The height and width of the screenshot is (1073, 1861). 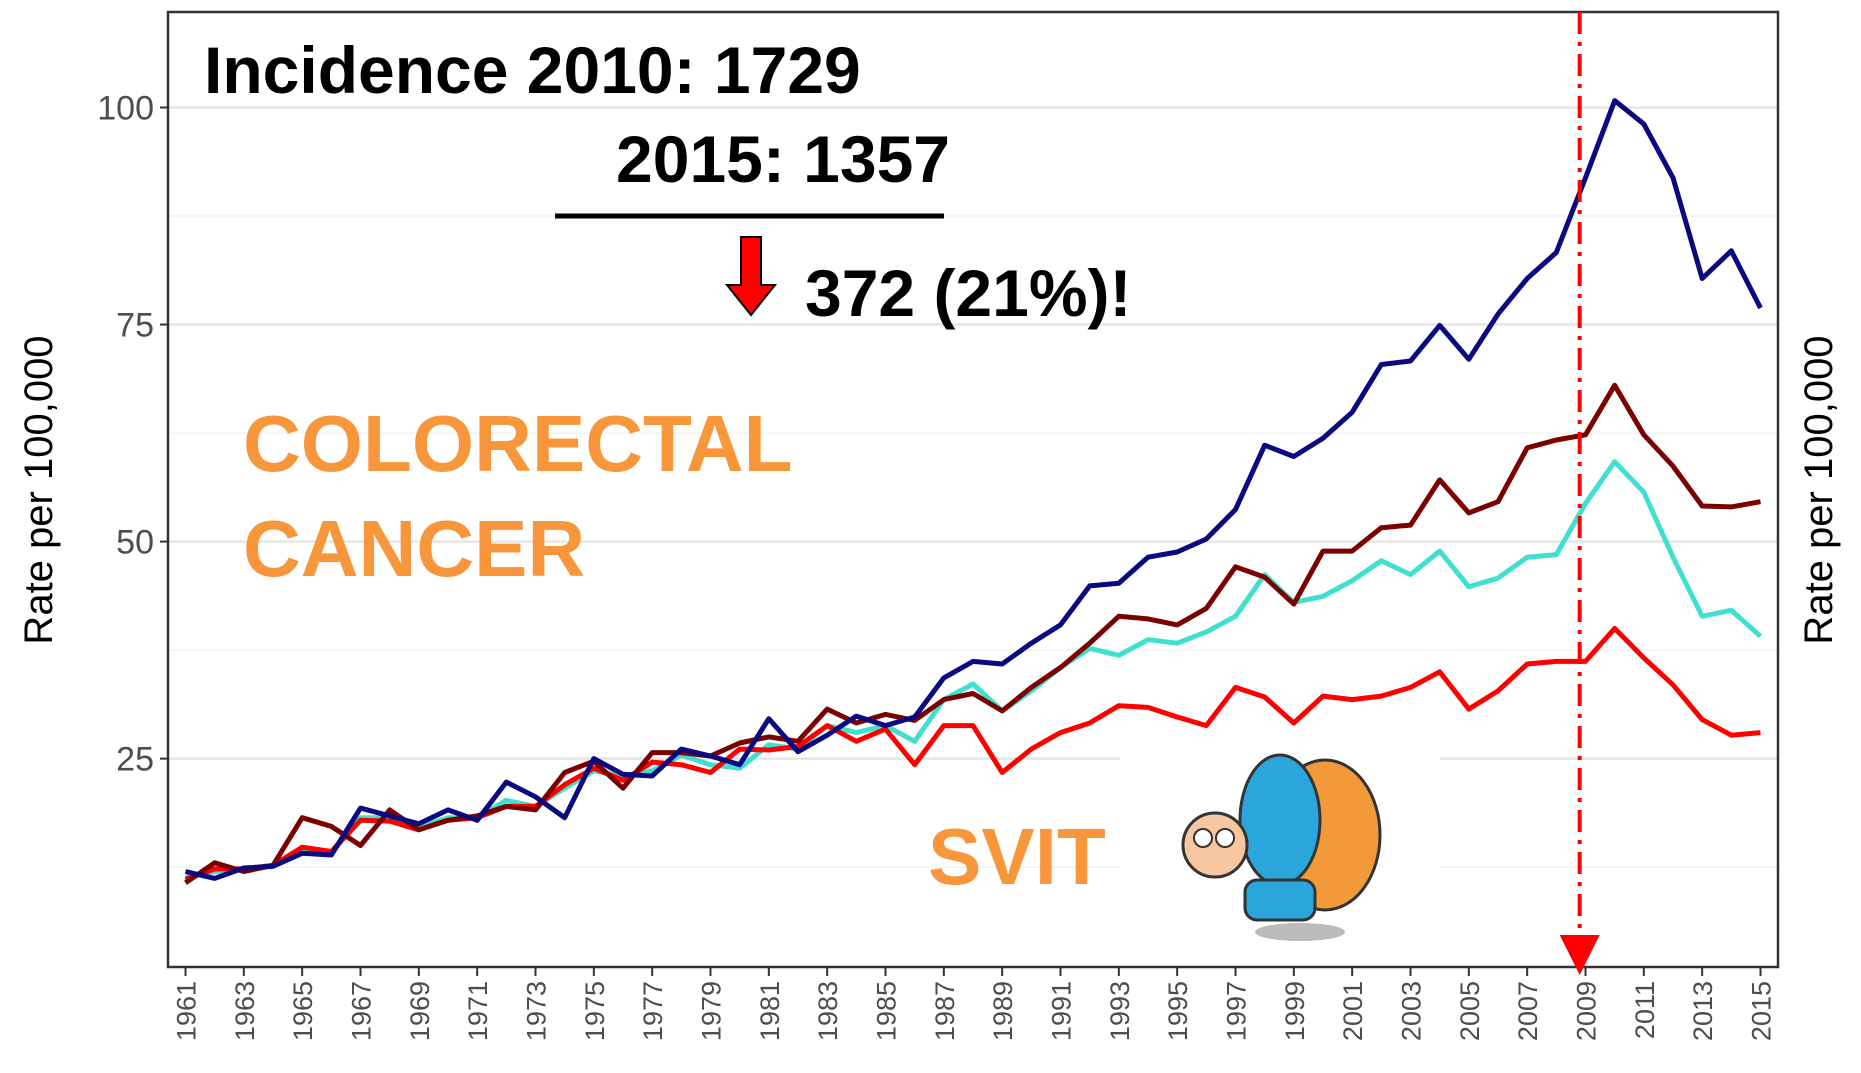 I want to click on x-tick-label: 2001, so click(x=1353, y=1011).